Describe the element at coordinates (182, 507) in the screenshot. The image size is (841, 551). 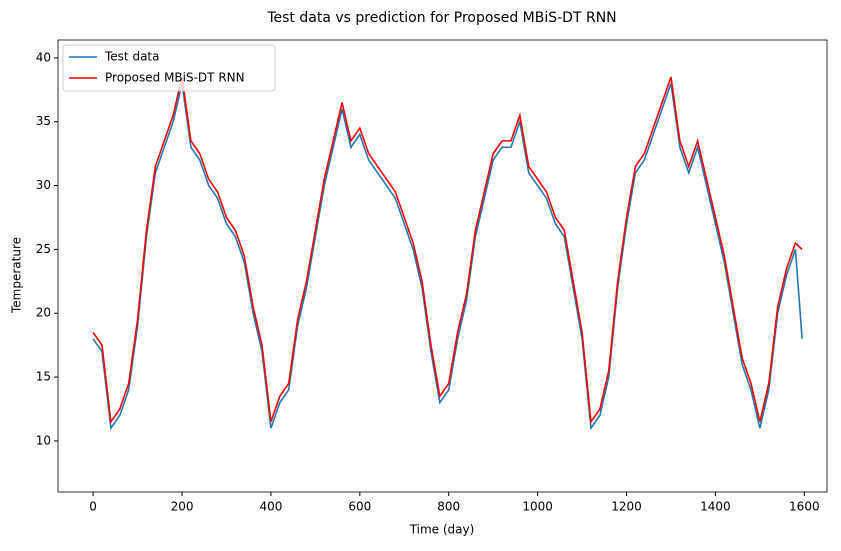
I see `x-tick-label: 200` at that location.